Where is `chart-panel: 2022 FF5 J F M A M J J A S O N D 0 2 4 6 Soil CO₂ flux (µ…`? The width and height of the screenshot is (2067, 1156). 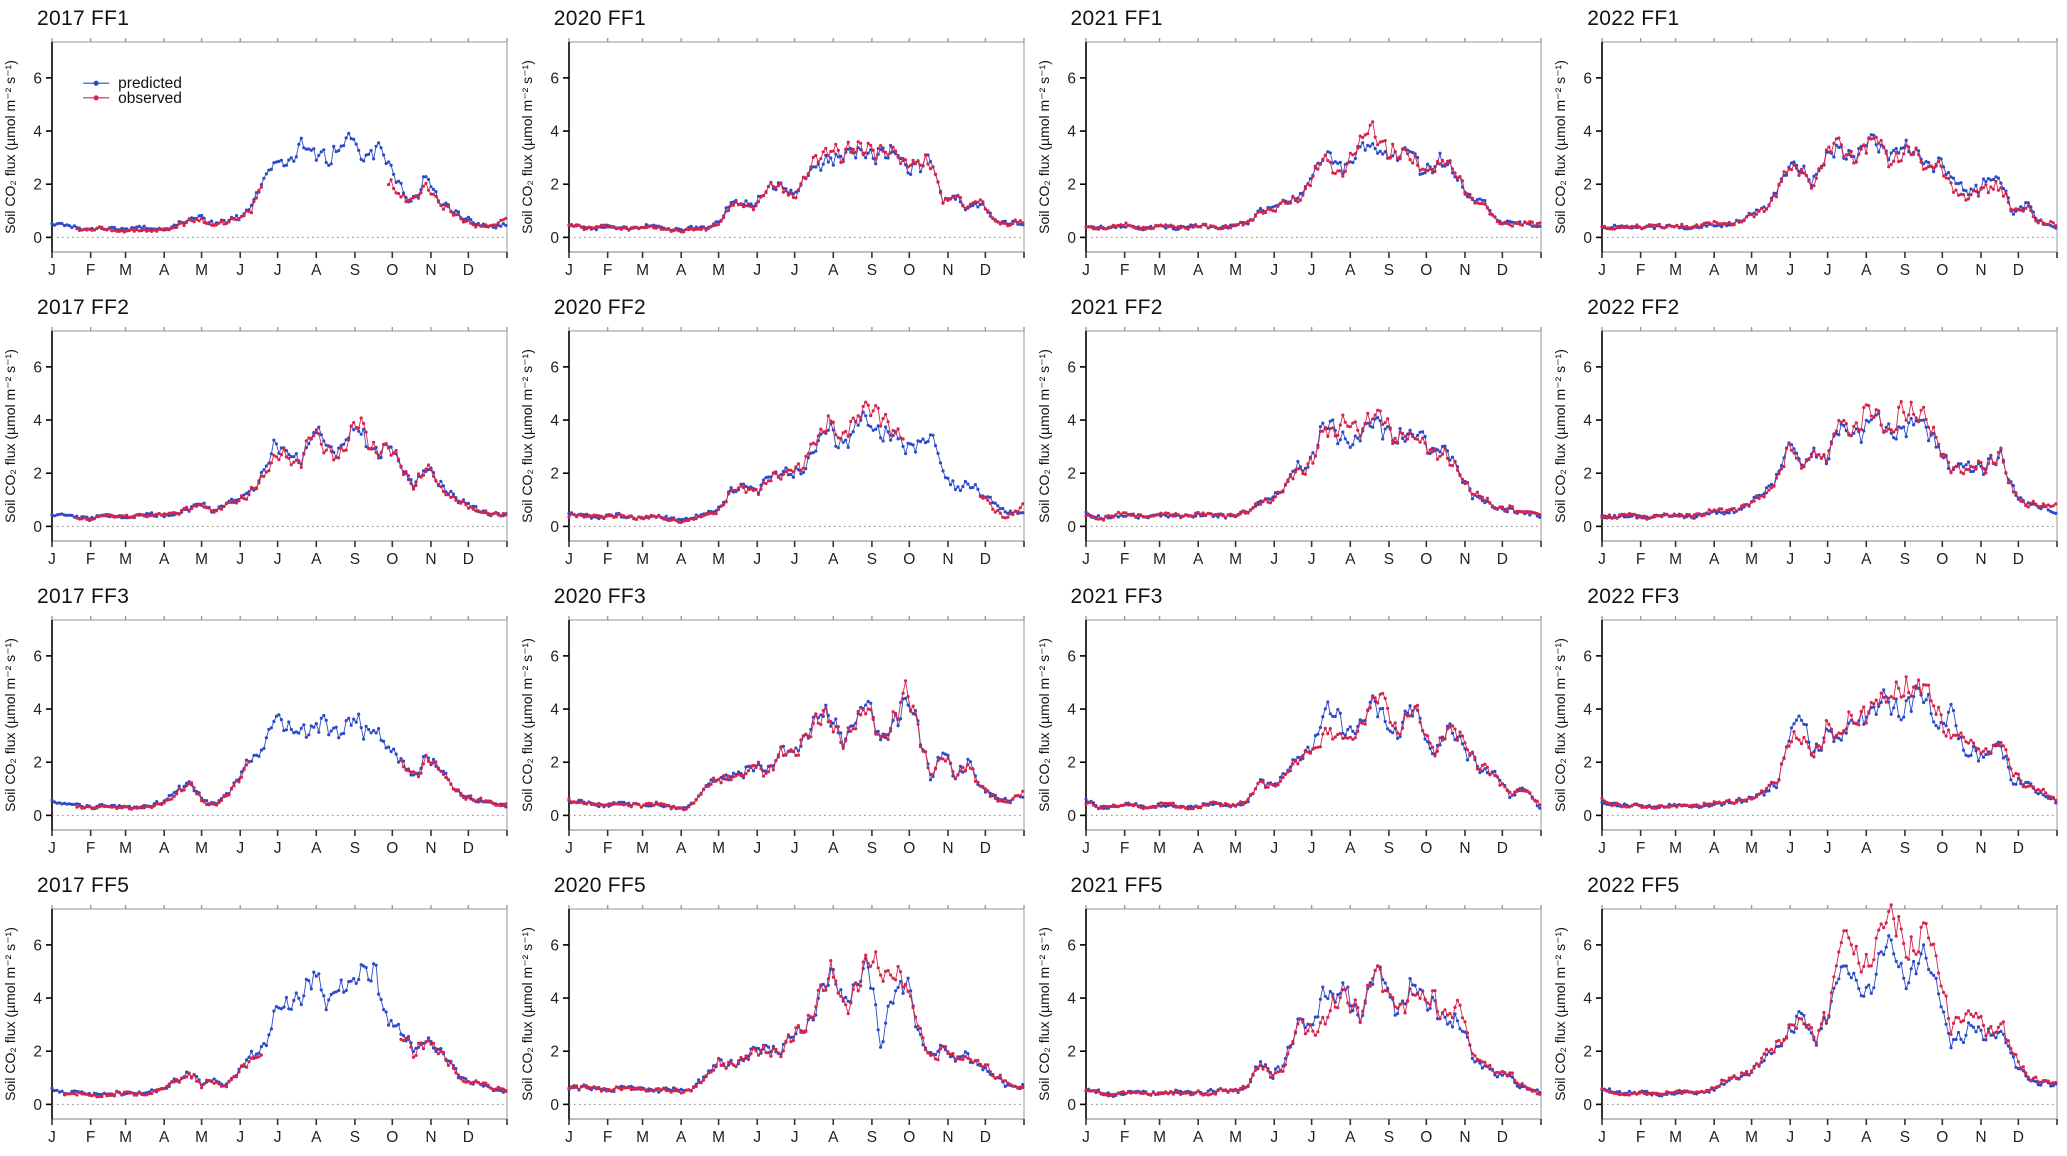
chart-panel: 2022 FF5 J F M A M J J A S O N D 0 2 4 6 Soil CO₂ flux (µ… is located at coordinates (1808, 1011).